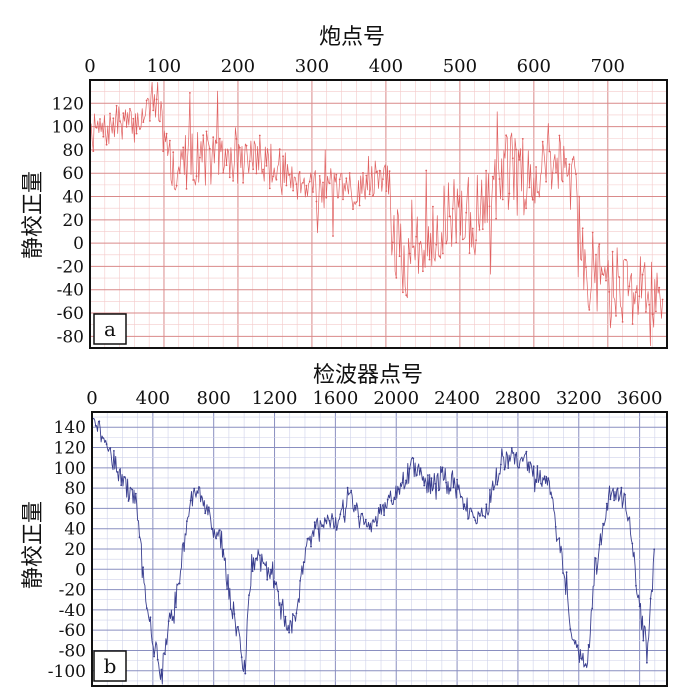 The width and height of the screenshot is (700, 700). I want to click on x-tick-label: 3600, so click(640, 398).